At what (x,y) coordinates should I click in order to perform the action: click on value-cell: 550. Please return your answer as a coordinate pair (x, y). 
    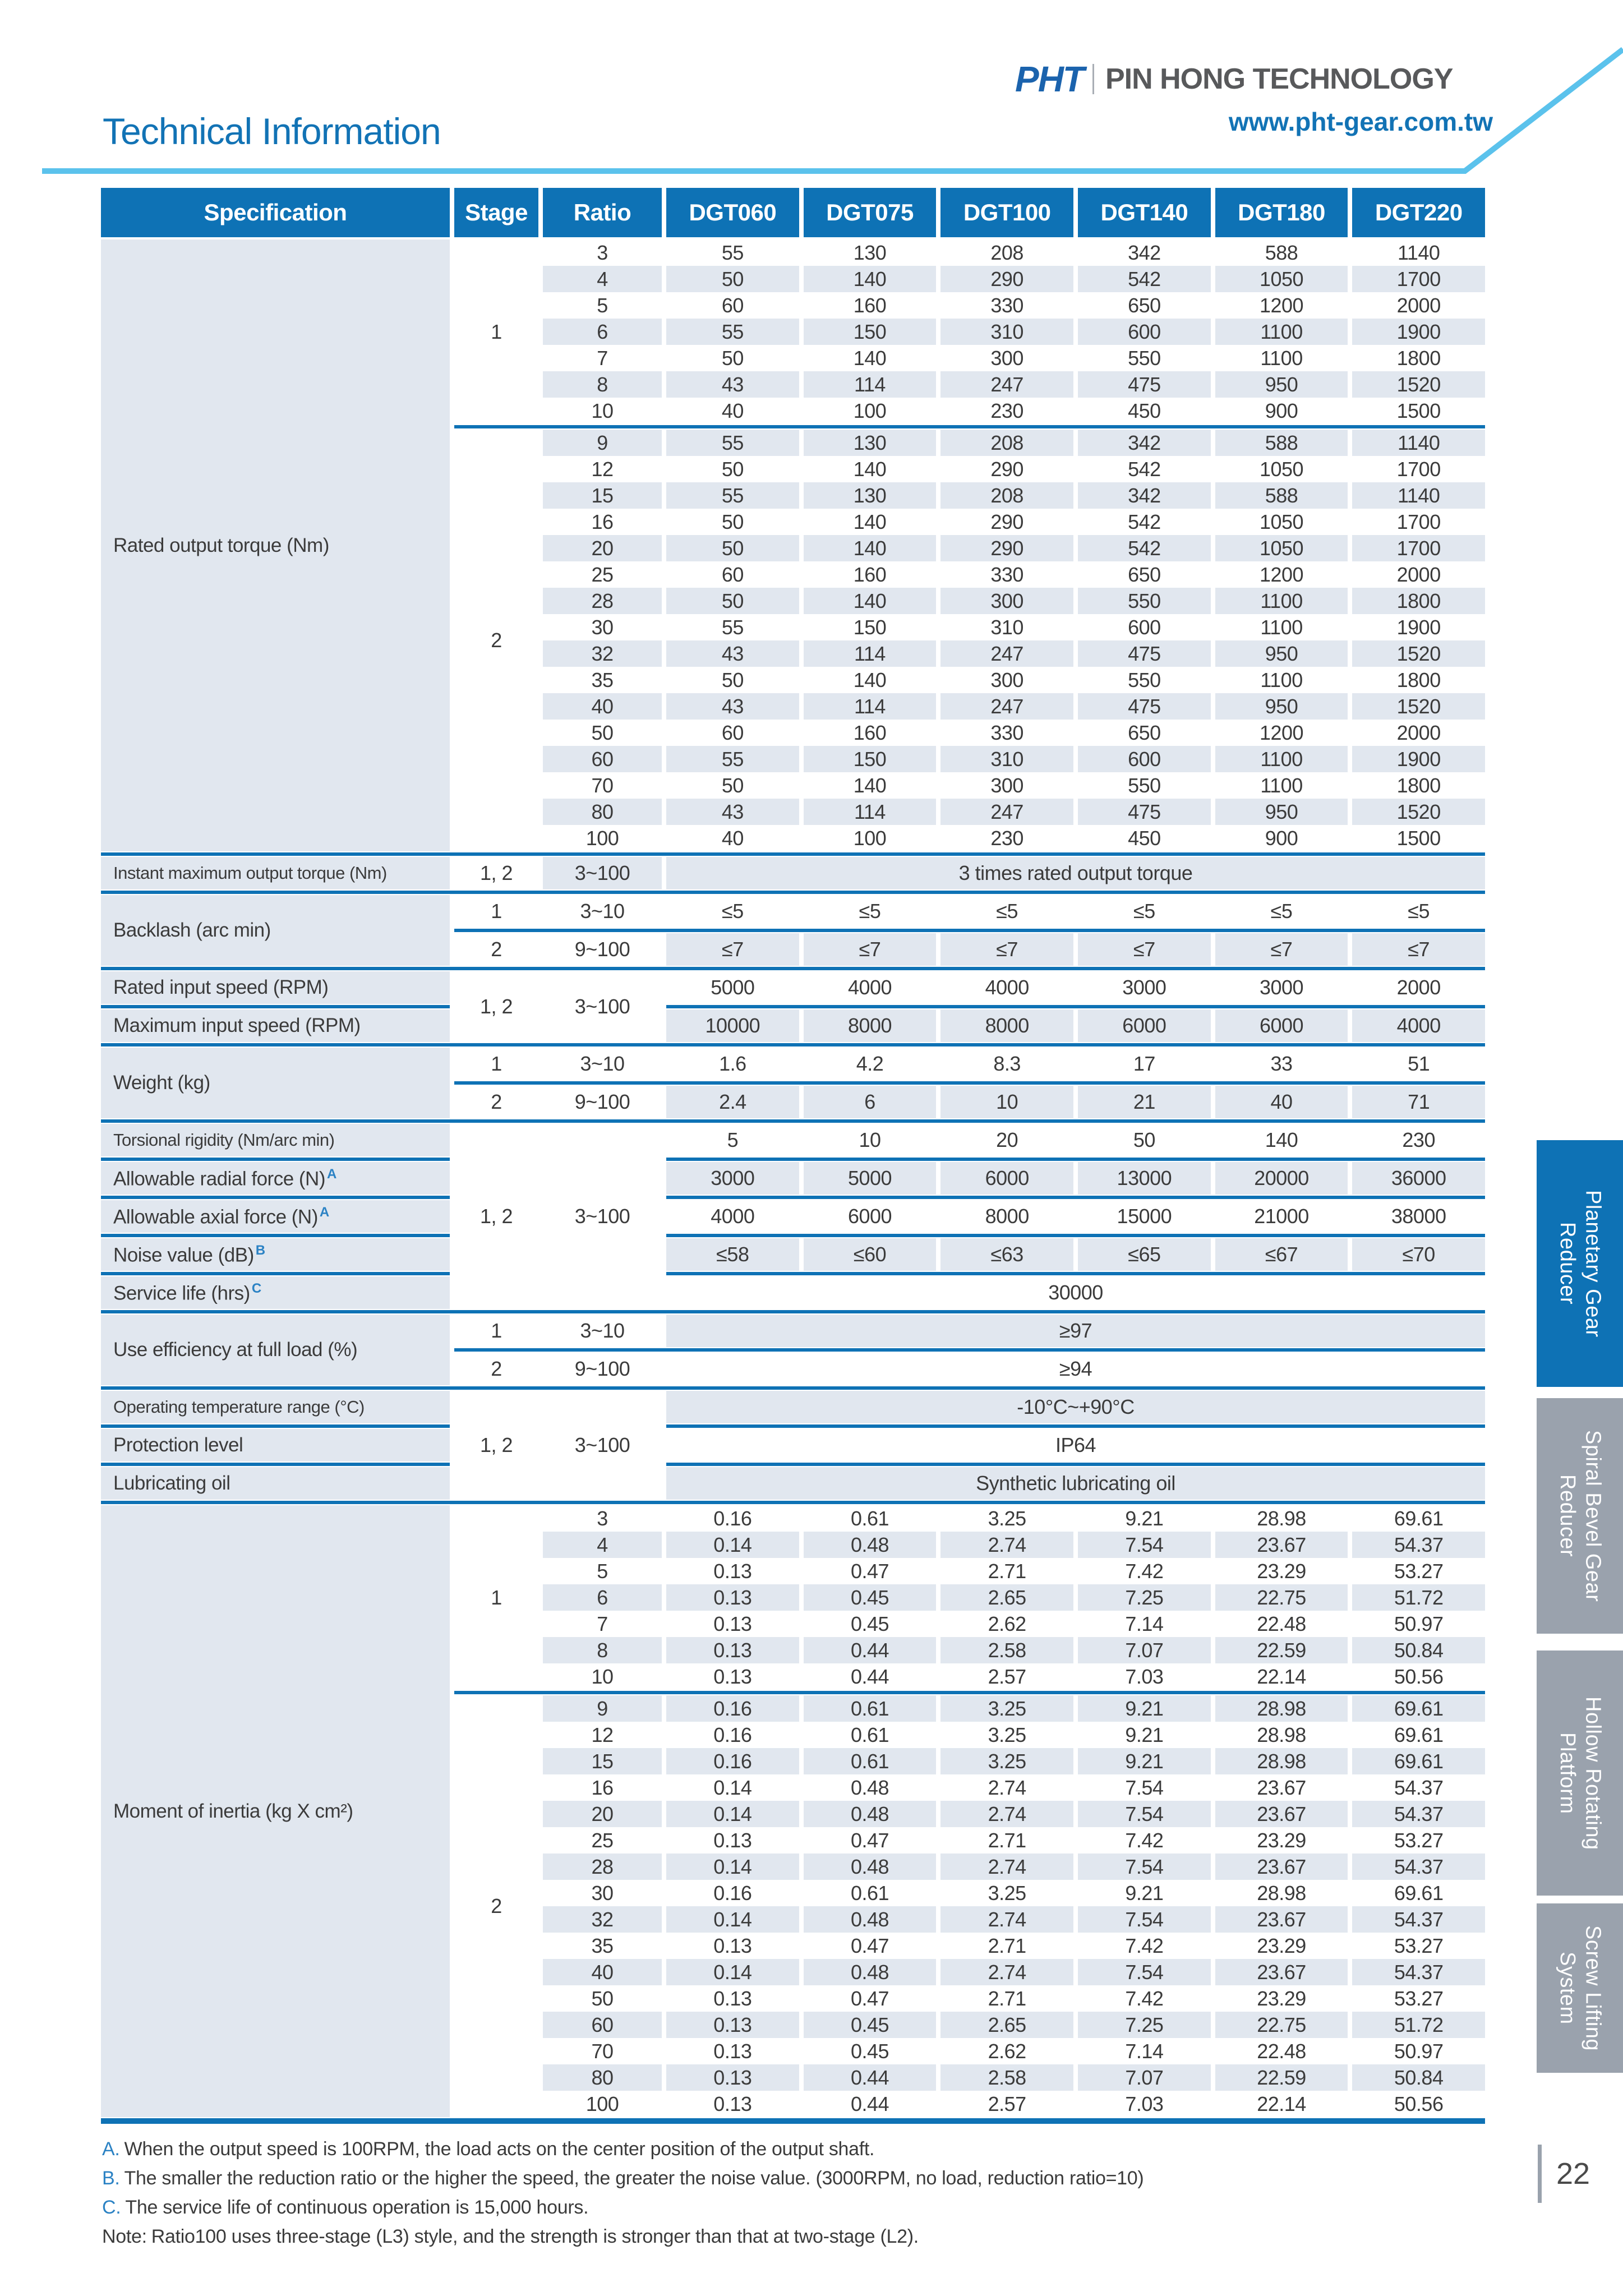
    Looking at the image, I should click on (1144, 785).